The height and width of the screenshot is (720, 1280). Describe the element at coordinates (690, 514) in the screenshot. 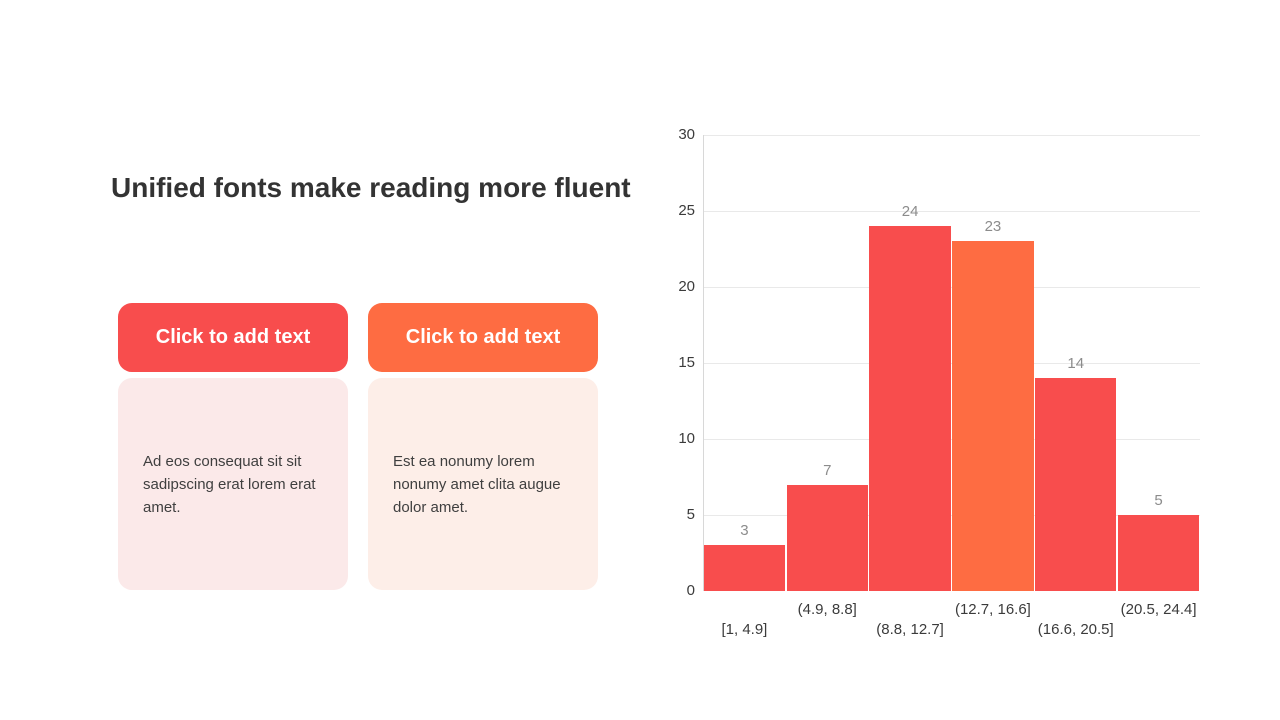

I see `y-tick-label: 5` at that location.